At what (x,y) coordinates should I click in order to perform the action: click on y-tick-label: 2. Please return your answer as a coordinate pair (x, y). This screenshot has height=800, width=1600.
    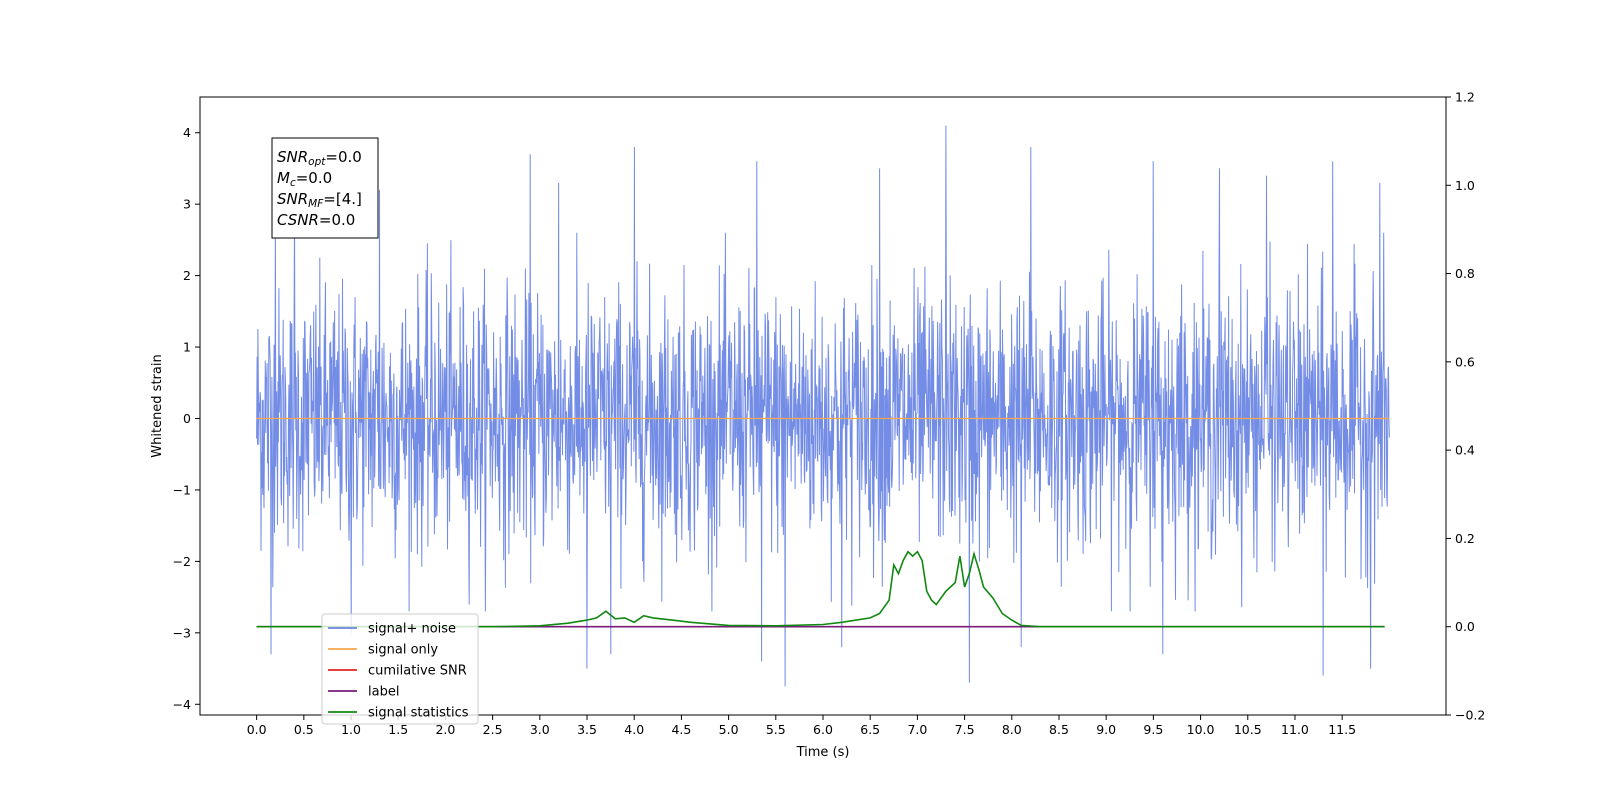
    Looking at the image, I should click on (187, 275).